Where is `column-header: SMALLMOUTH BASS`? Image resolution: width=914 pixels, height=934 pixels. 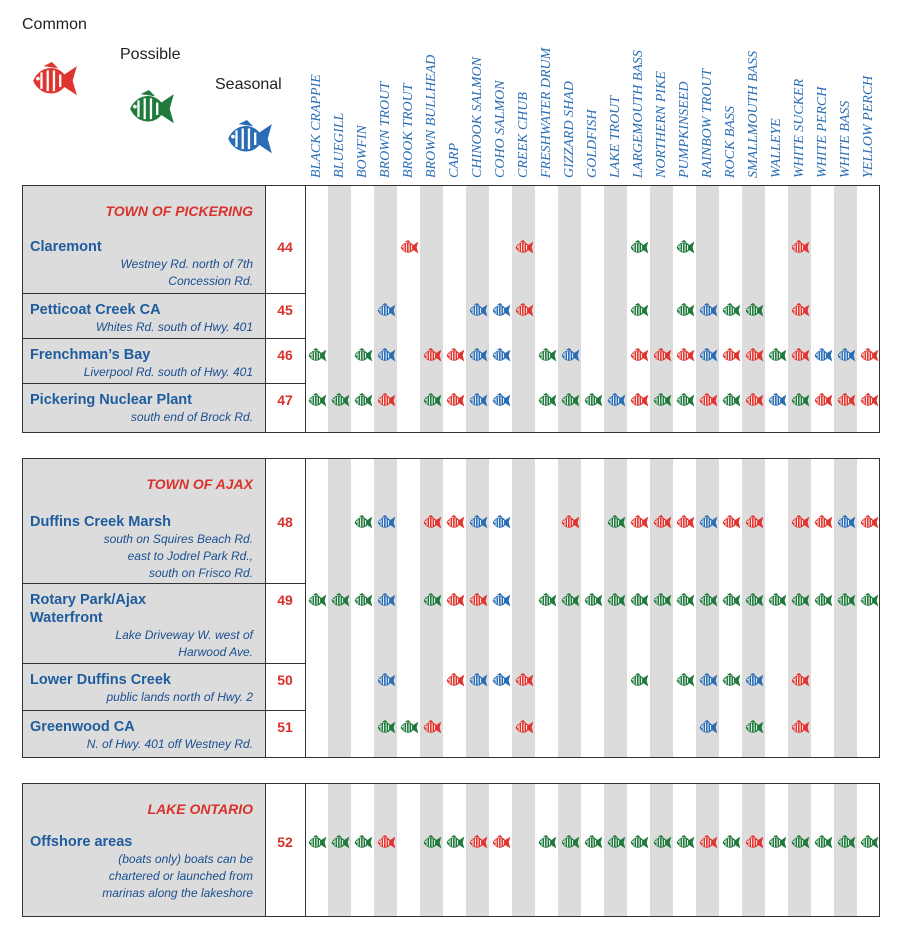
column-header: SMALLMOUTH BASS is located at coordinates (753, 114).